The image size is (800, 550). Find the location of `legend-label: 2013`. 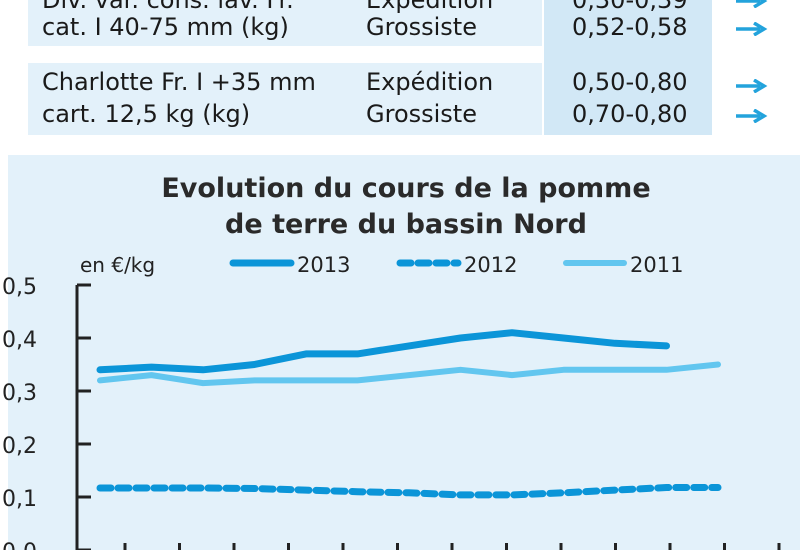

legend-label: 2013 is located at coordinates (323, 265).